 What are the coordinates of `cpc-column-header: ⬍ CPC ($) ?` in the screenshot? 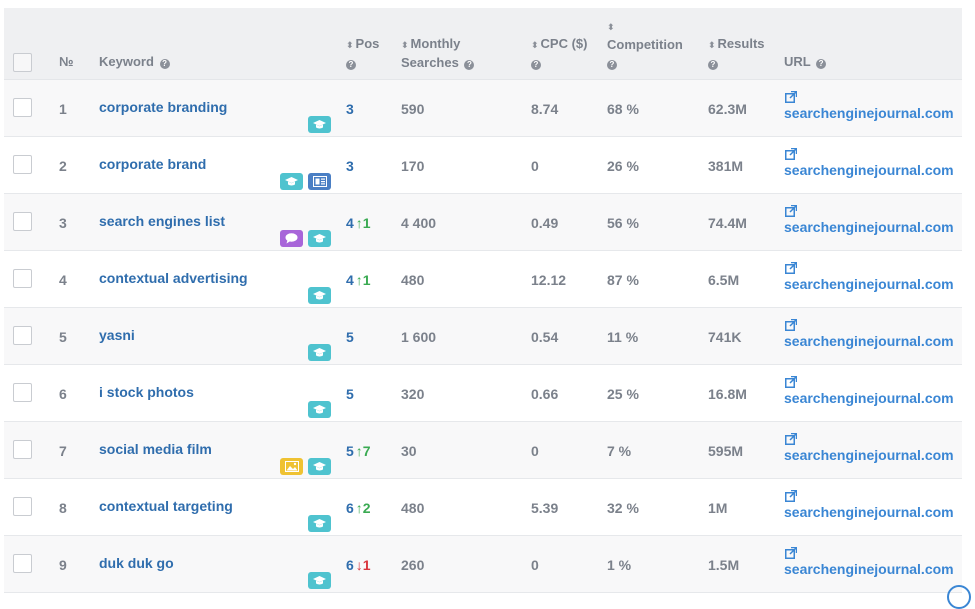 It's located at (559, 53).